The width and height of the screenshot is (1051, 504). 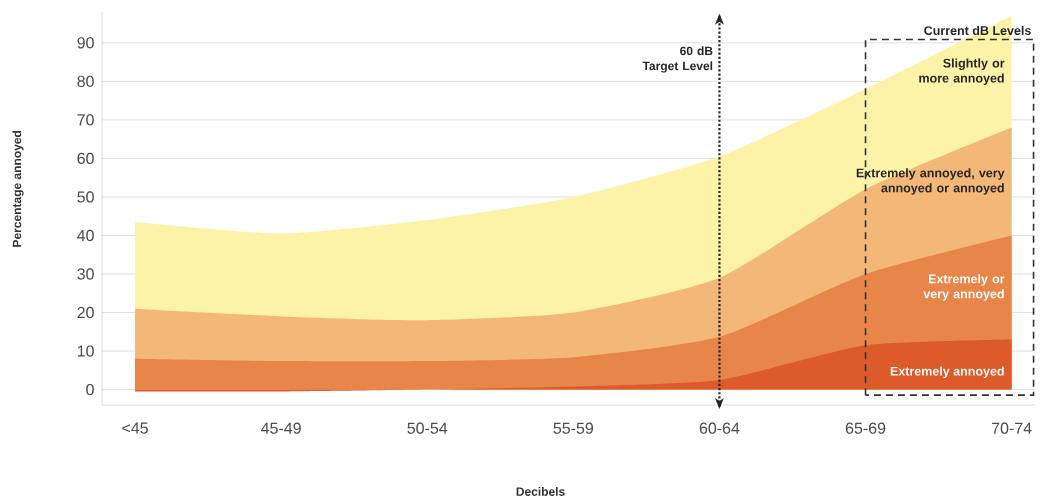 What do you see at coordinates (135, 428) in the screenshot?
I see `x-tick-label: <45` at bounding box center [135, 428].